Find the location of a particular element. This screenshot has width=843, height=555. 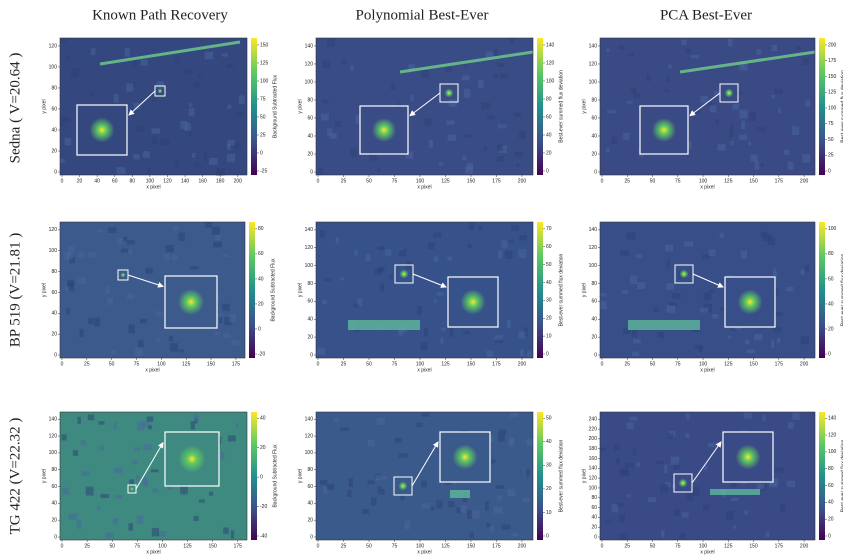

x-tick-label: 140 is located at coordinates (185, 181).